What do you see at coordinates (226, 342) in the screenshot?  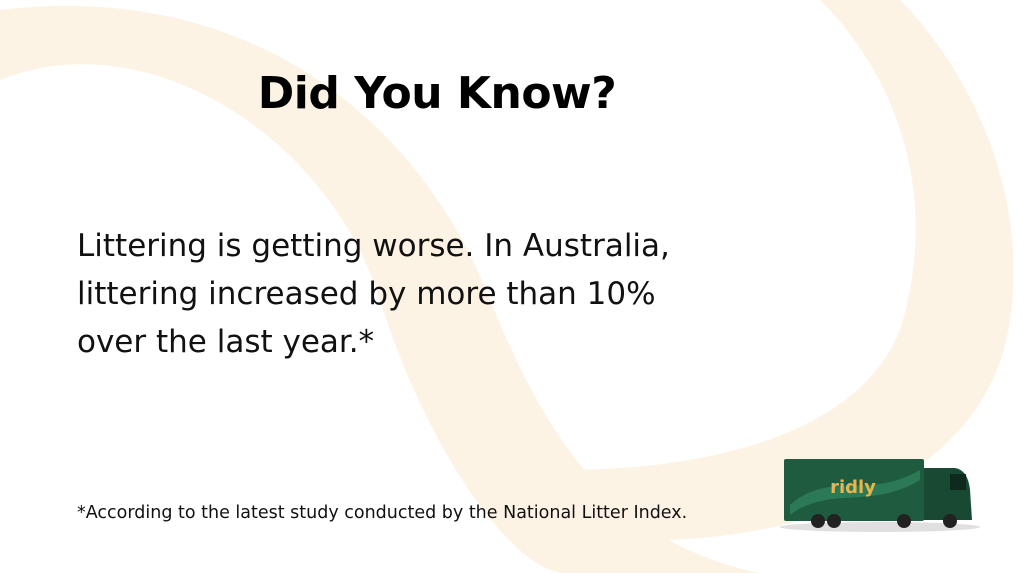 I see `body-line: over the last year.*` at bounding box center [226, 342].